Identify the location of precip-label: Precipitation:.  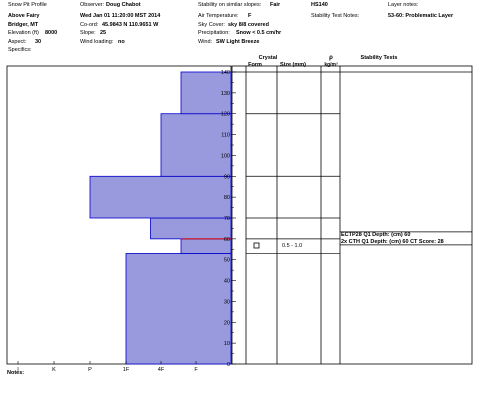
(214, 33).